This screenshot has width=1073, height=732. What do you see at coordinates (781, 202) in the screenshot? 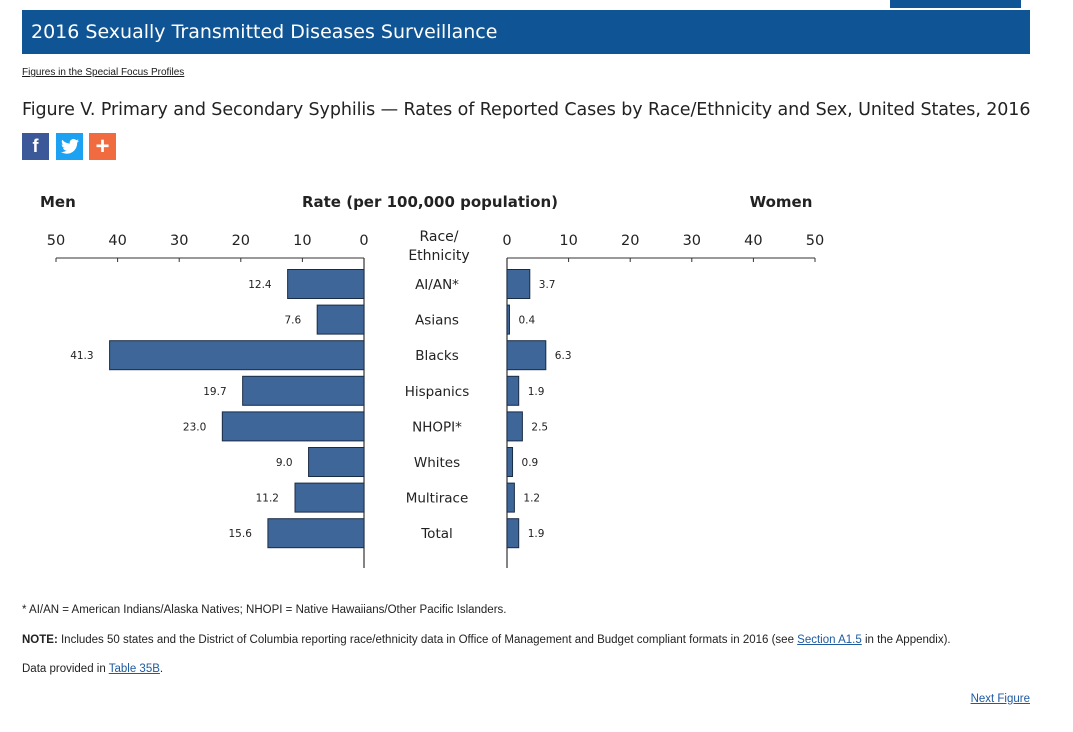
I see `women-label: Women` at bounding box center [781, 202].